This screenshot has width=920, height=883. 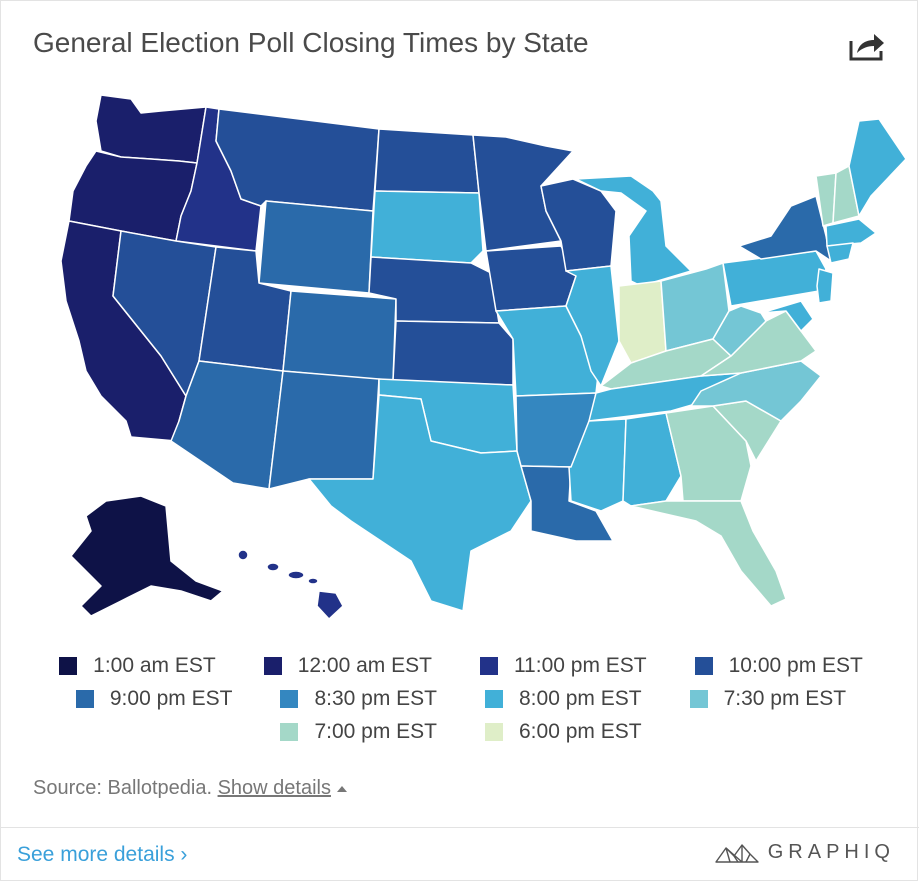 I want to click on source-text: Source: Ballotpedia., so click(x=125, y=788).